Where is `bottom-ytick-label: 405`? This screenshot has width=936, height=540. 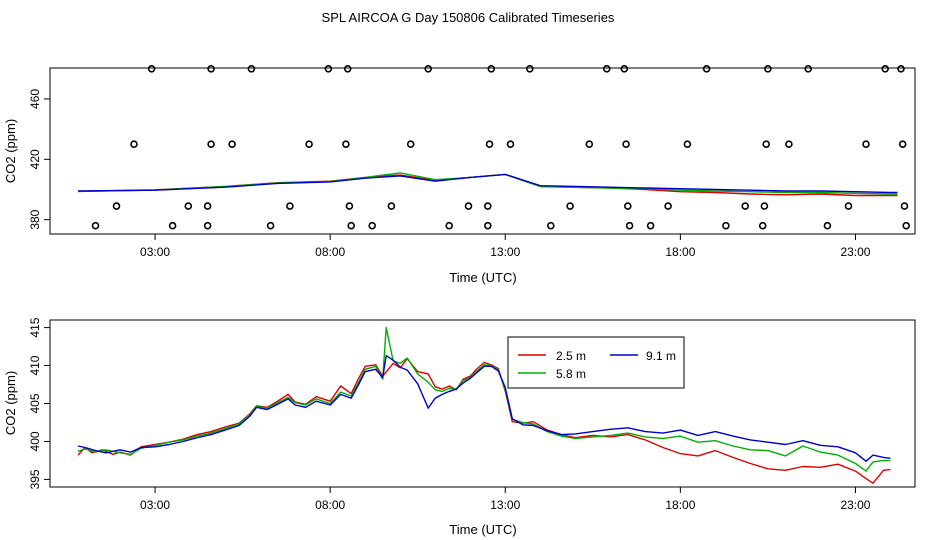
bottom-ytick-label: 405 is located at coordinates (35, 403).